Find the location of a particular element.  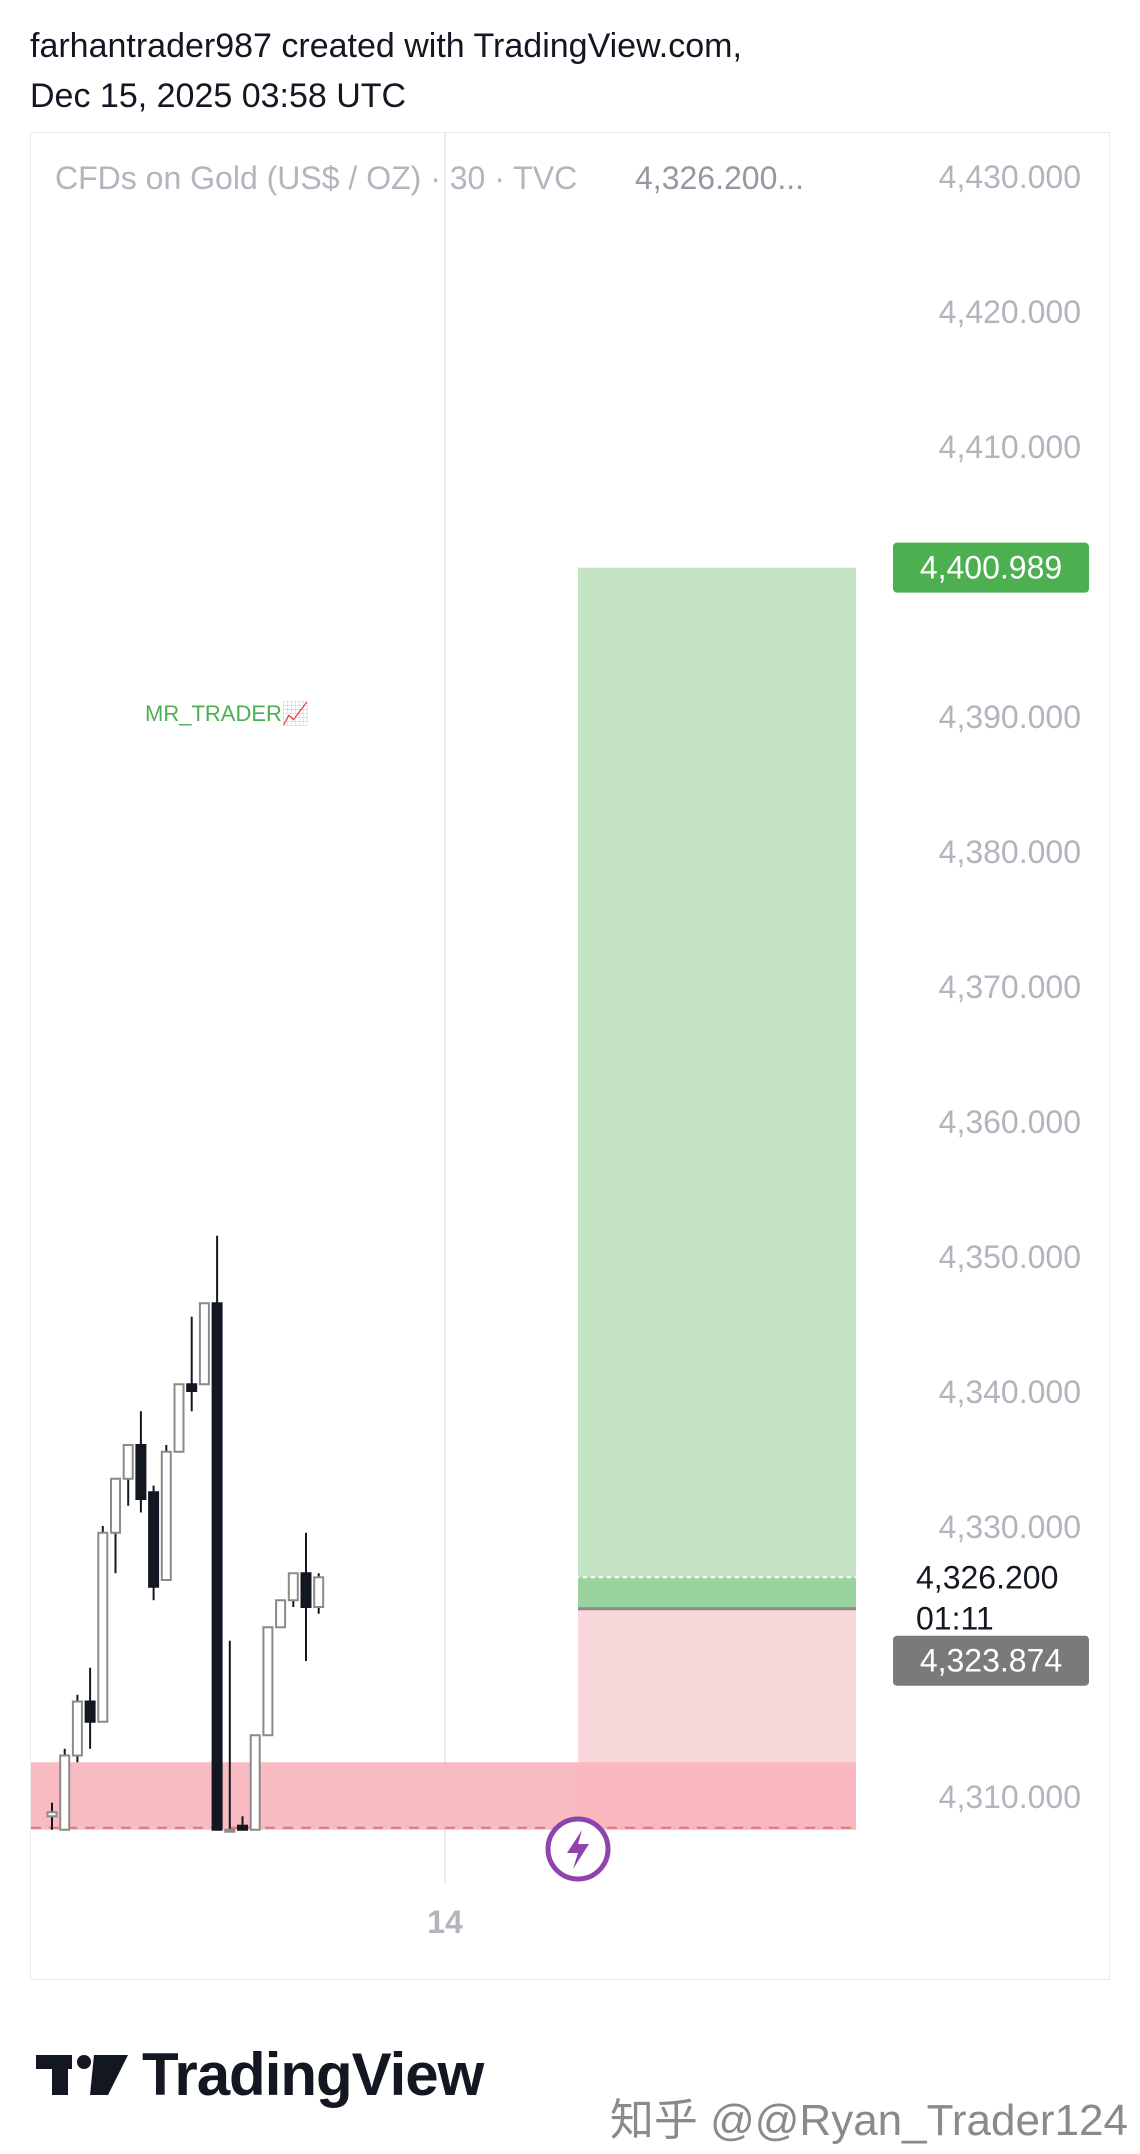

price-axis-tick: 4,340.000 is located at coordinates (1010, 1392).